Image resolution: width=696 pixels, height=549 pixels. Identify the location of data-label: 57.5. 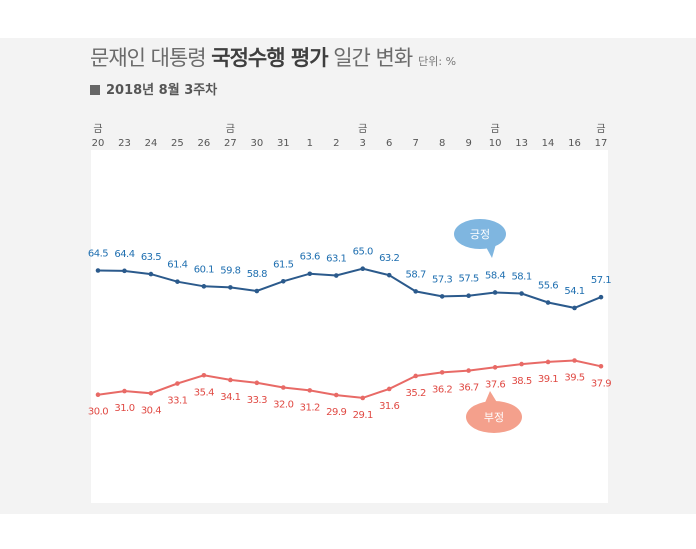
(468, 279).